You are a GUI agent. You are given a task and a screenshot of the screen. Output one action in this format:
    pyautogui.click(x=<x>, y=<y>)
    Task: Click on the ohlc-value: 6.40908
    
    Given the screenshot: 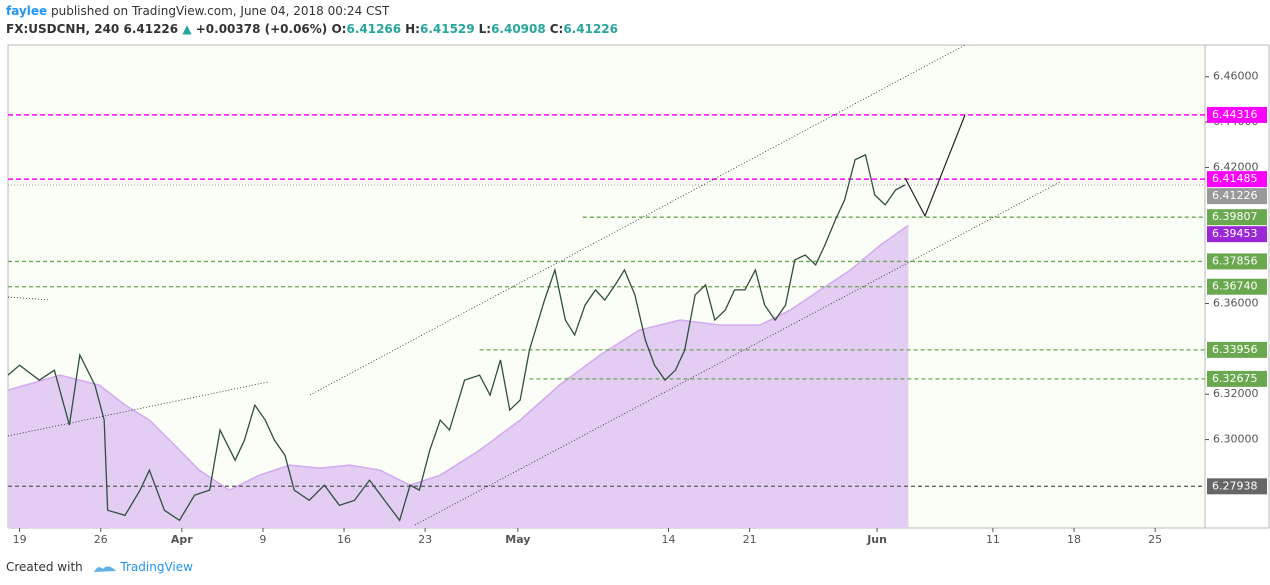 What is the action you would take?
    pyautogui.click(x=518, y=29)
    